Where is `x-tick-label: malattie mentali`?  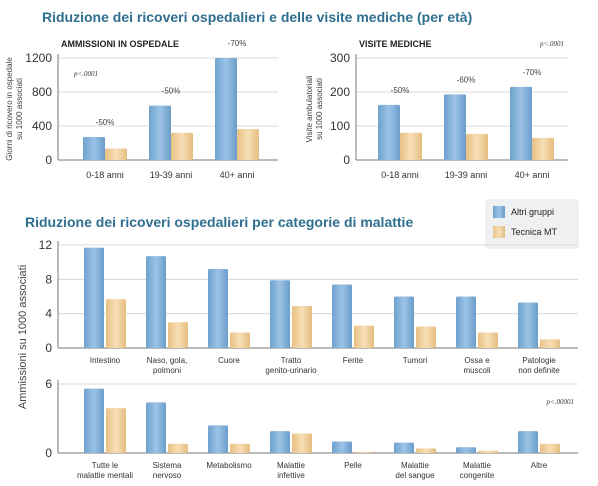
x-tick-label: malattie mentali is located at coordinates (105, 475).